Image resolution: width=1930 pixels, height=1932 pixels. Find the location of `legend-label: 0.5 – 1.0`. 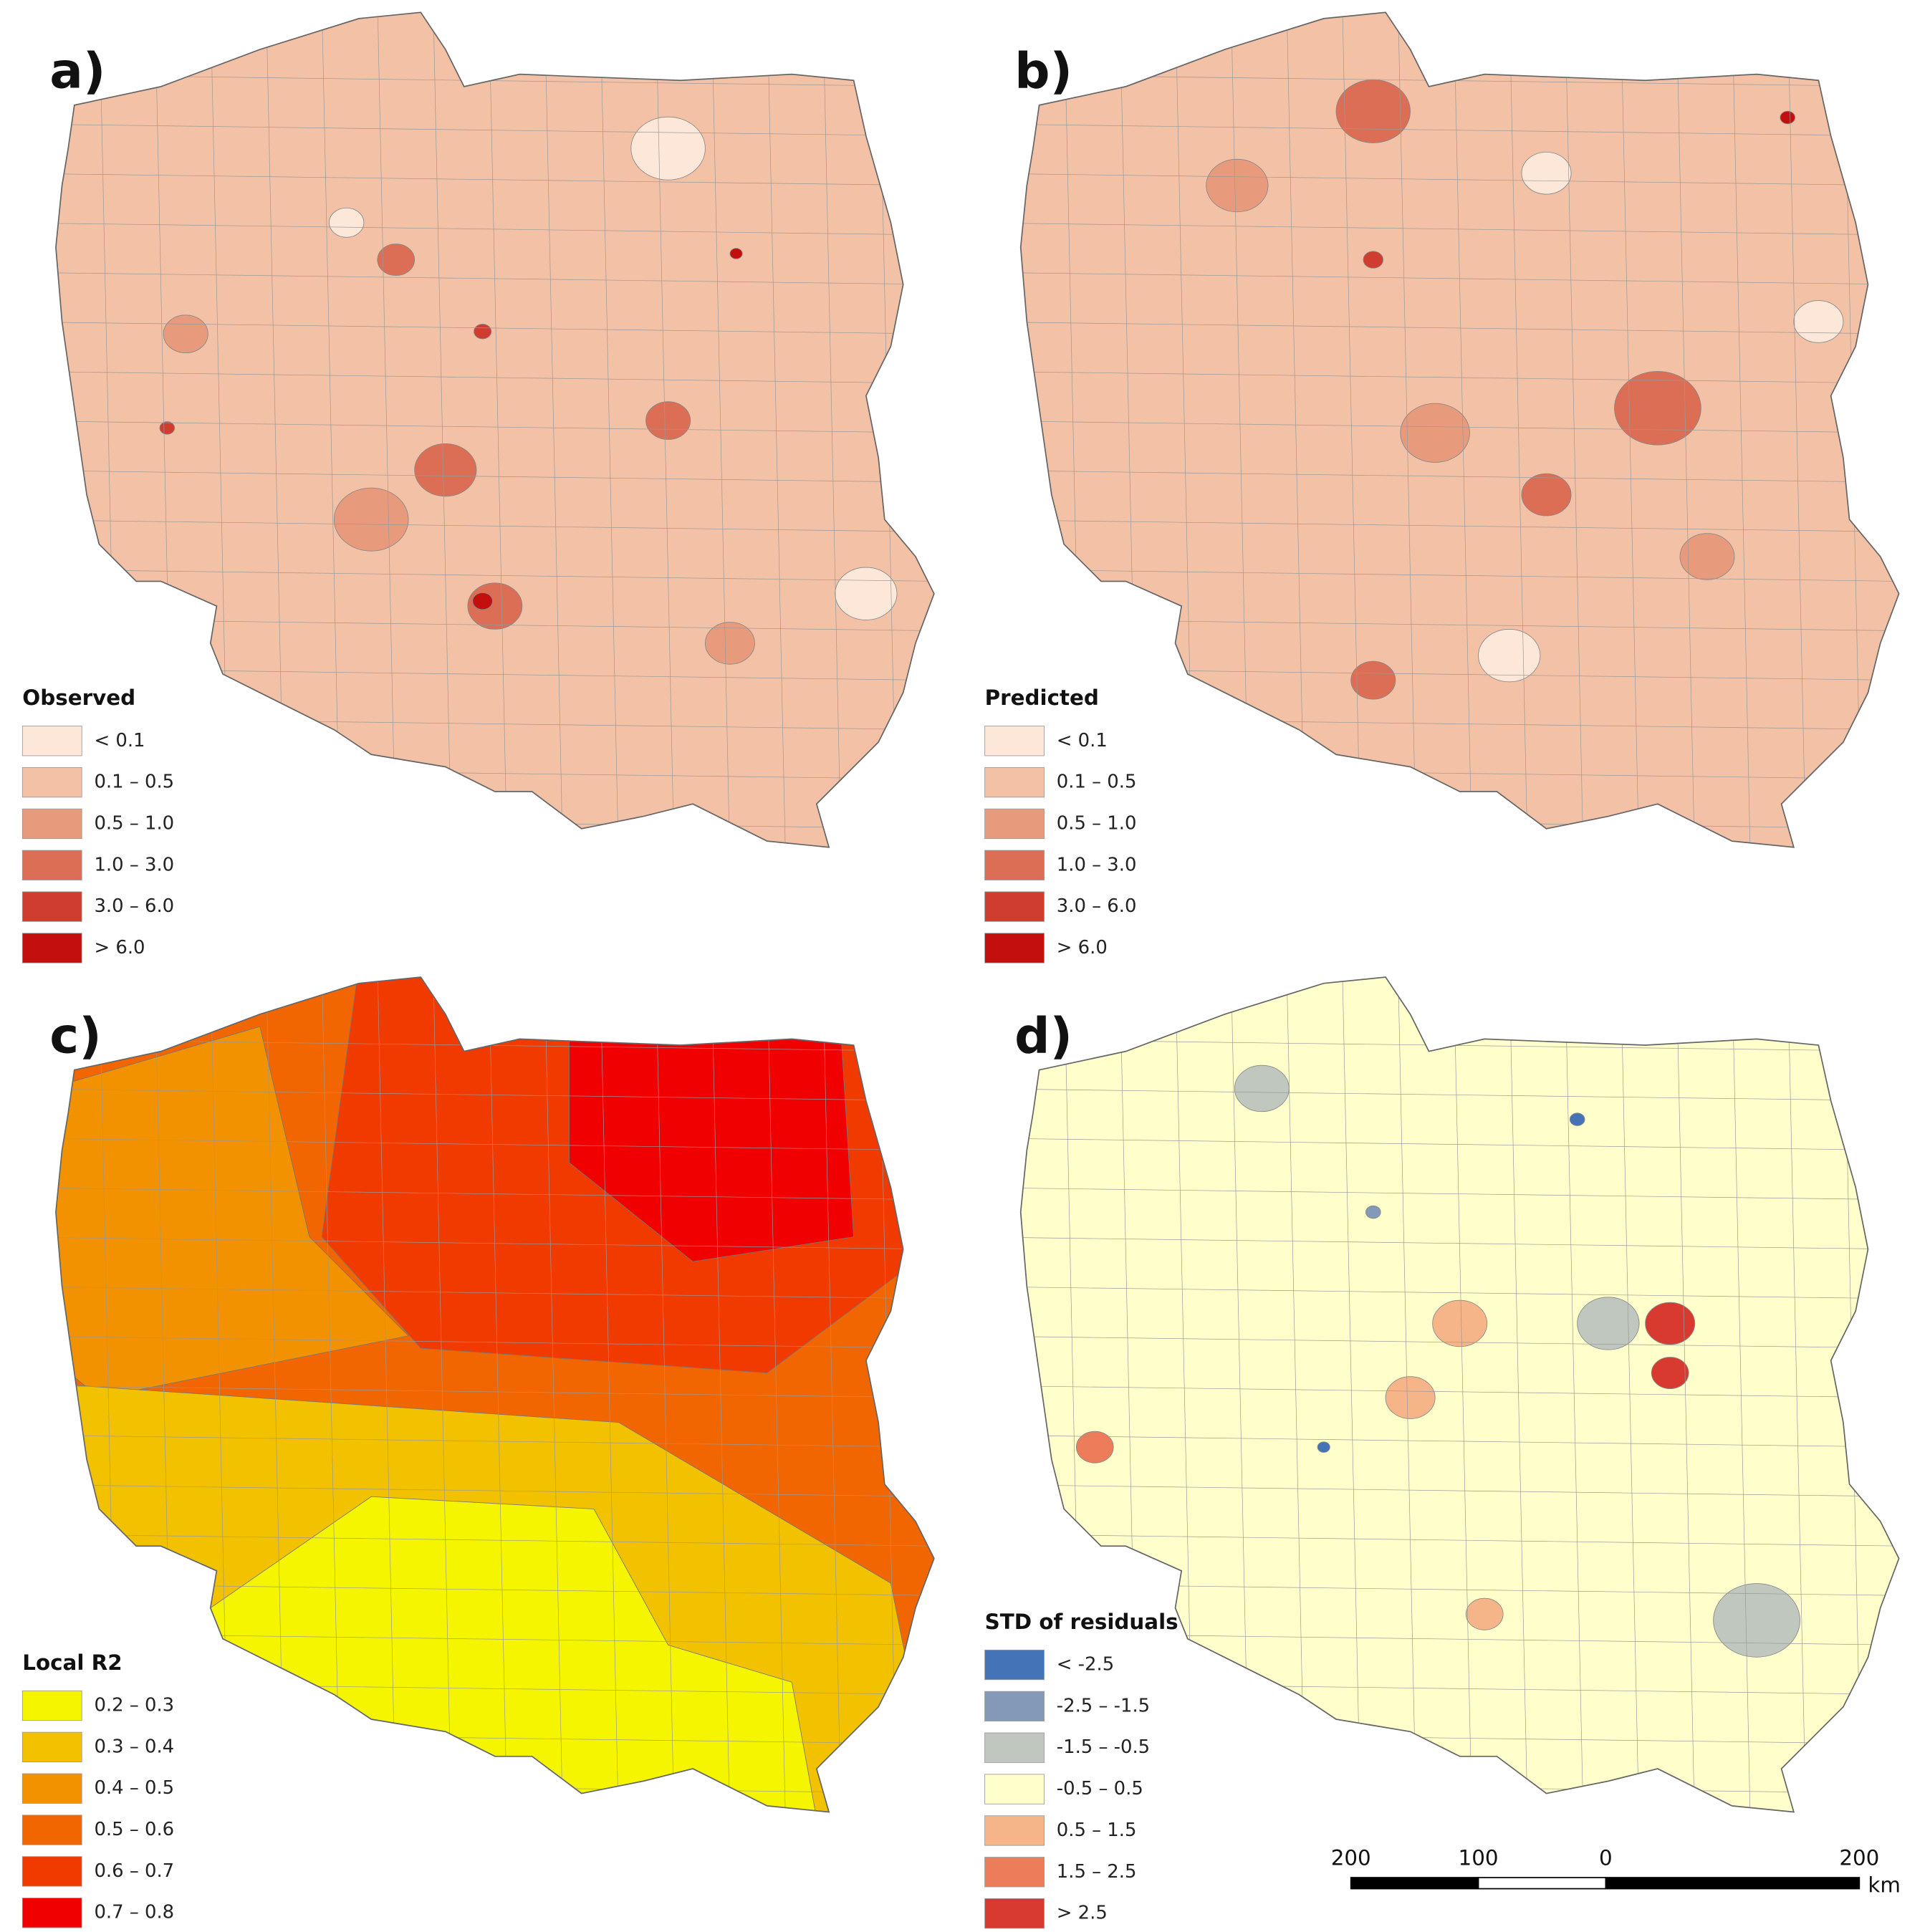

legend-label: 0.5 – 1.0 is located at coordinates (1097, 823).